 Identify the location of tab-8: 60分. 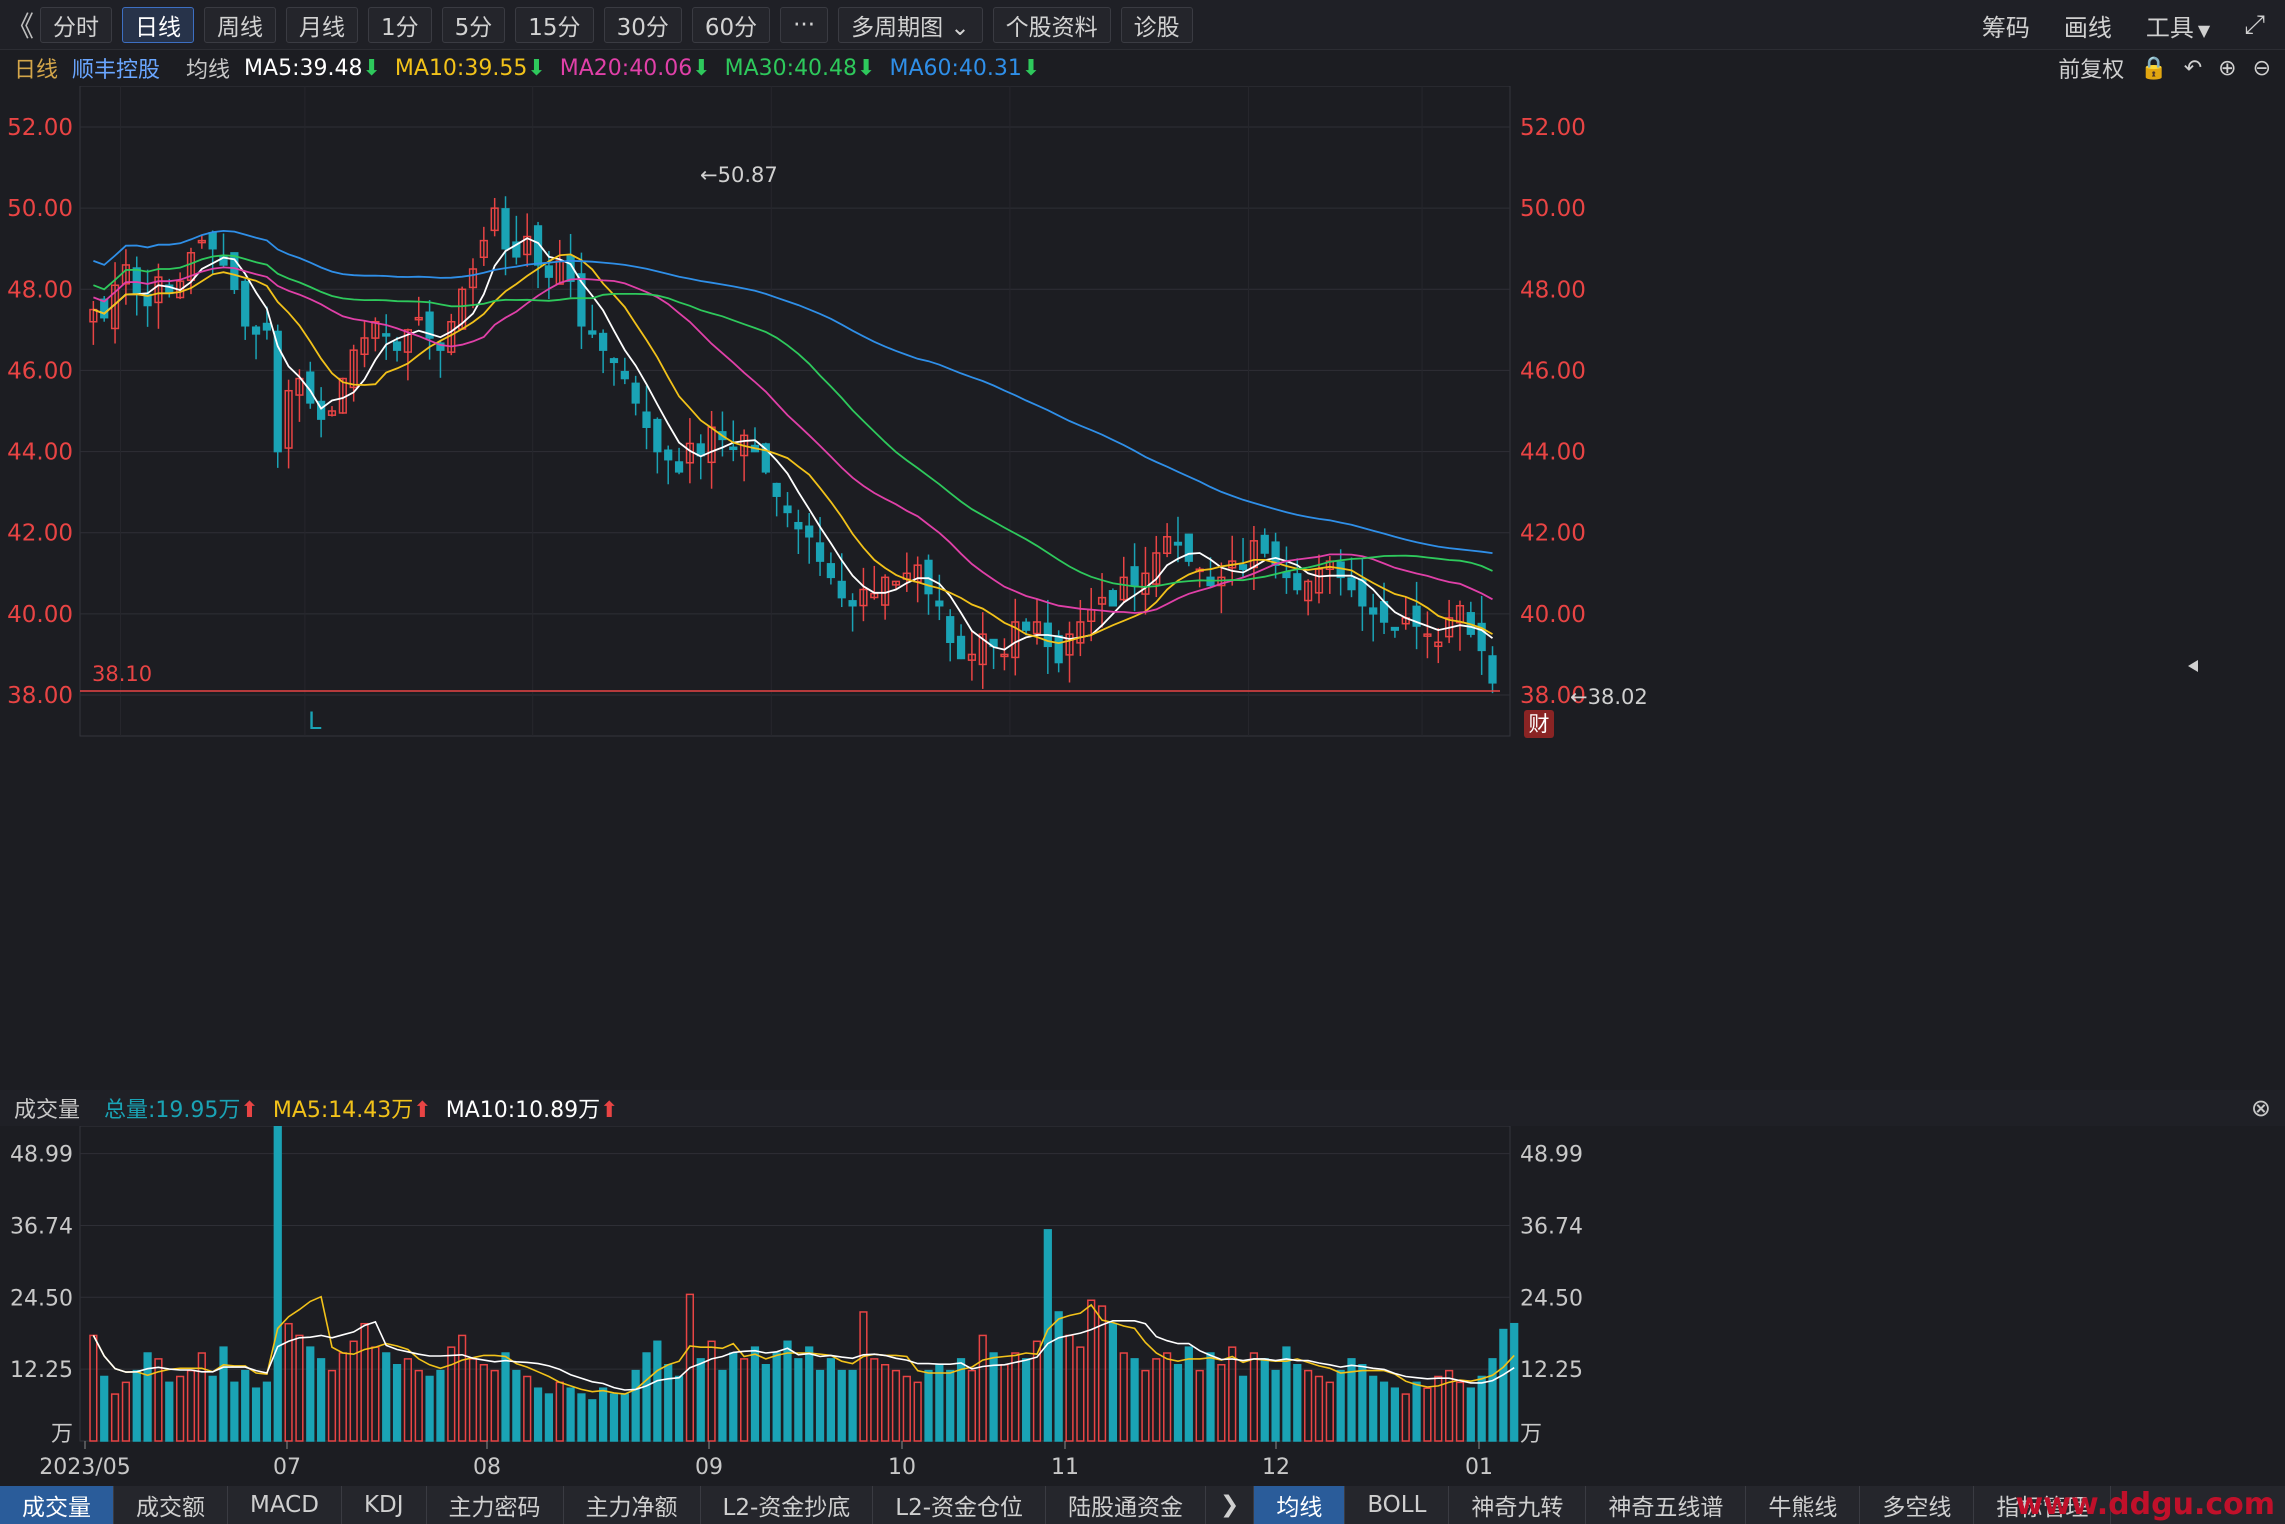
(731, 24).